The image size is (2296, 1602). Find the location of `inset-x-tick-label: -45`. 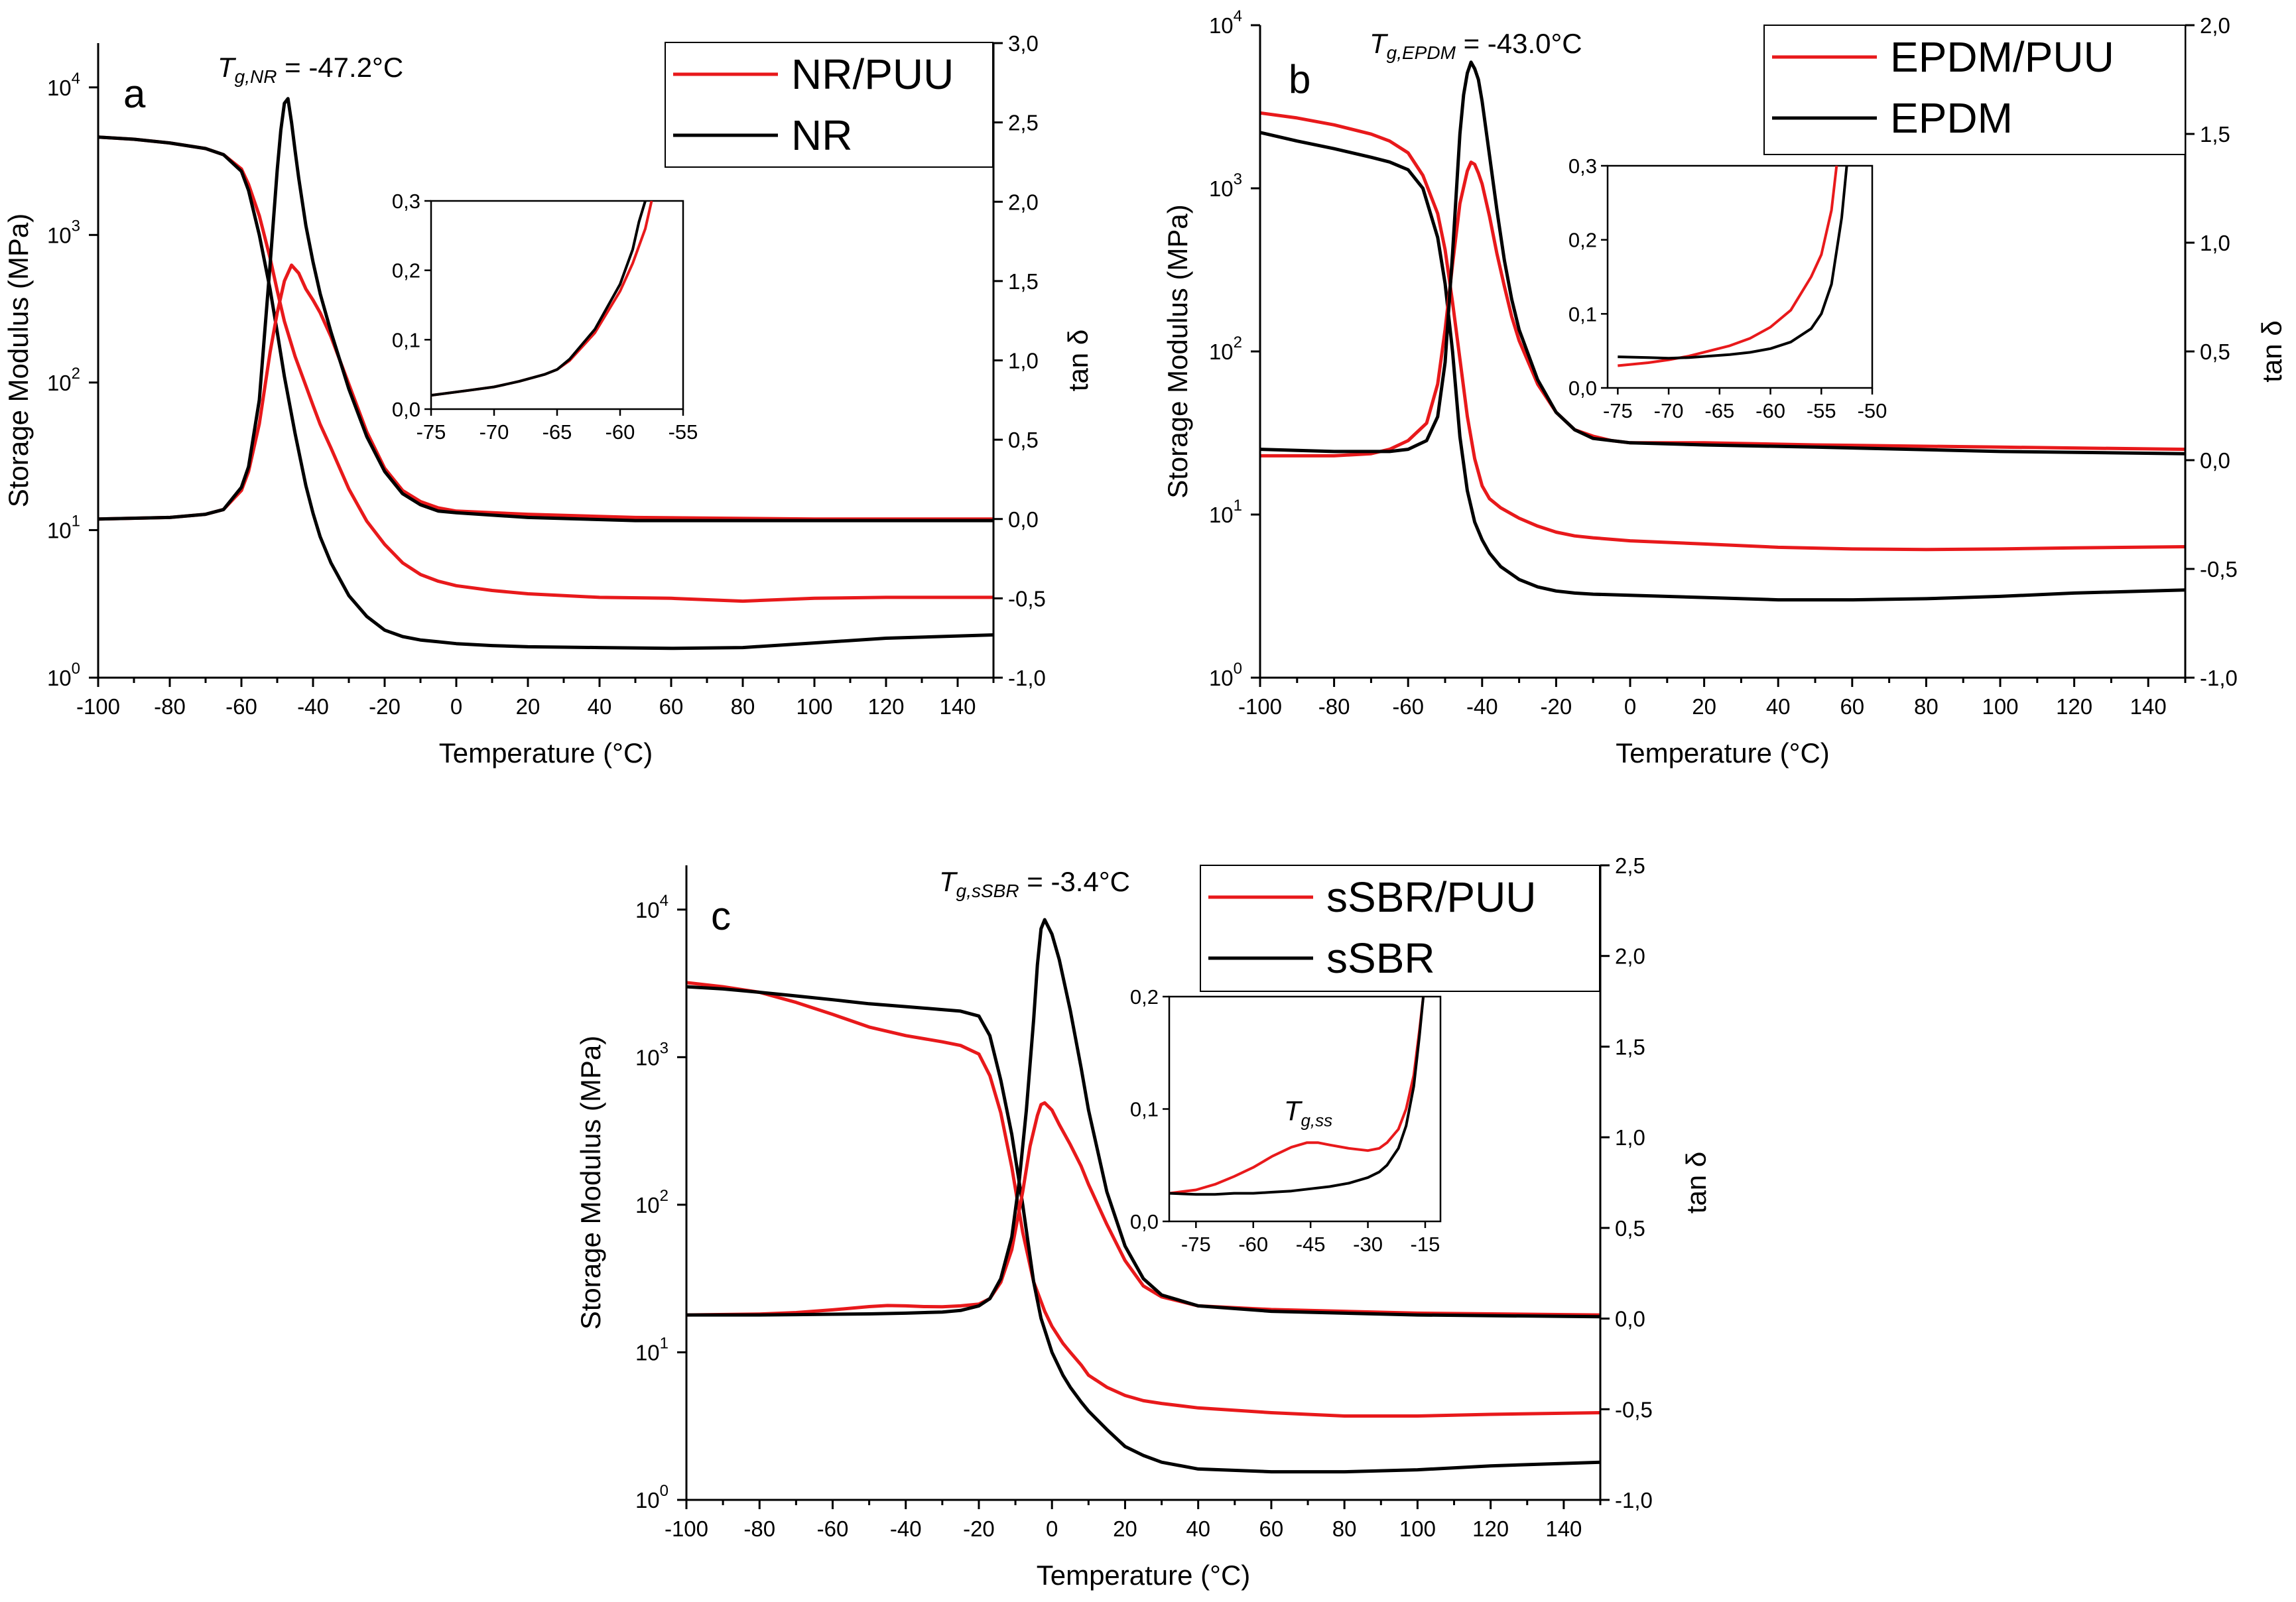

inset-x-tick-label: -45 is located at coordinates (1311, 1244).